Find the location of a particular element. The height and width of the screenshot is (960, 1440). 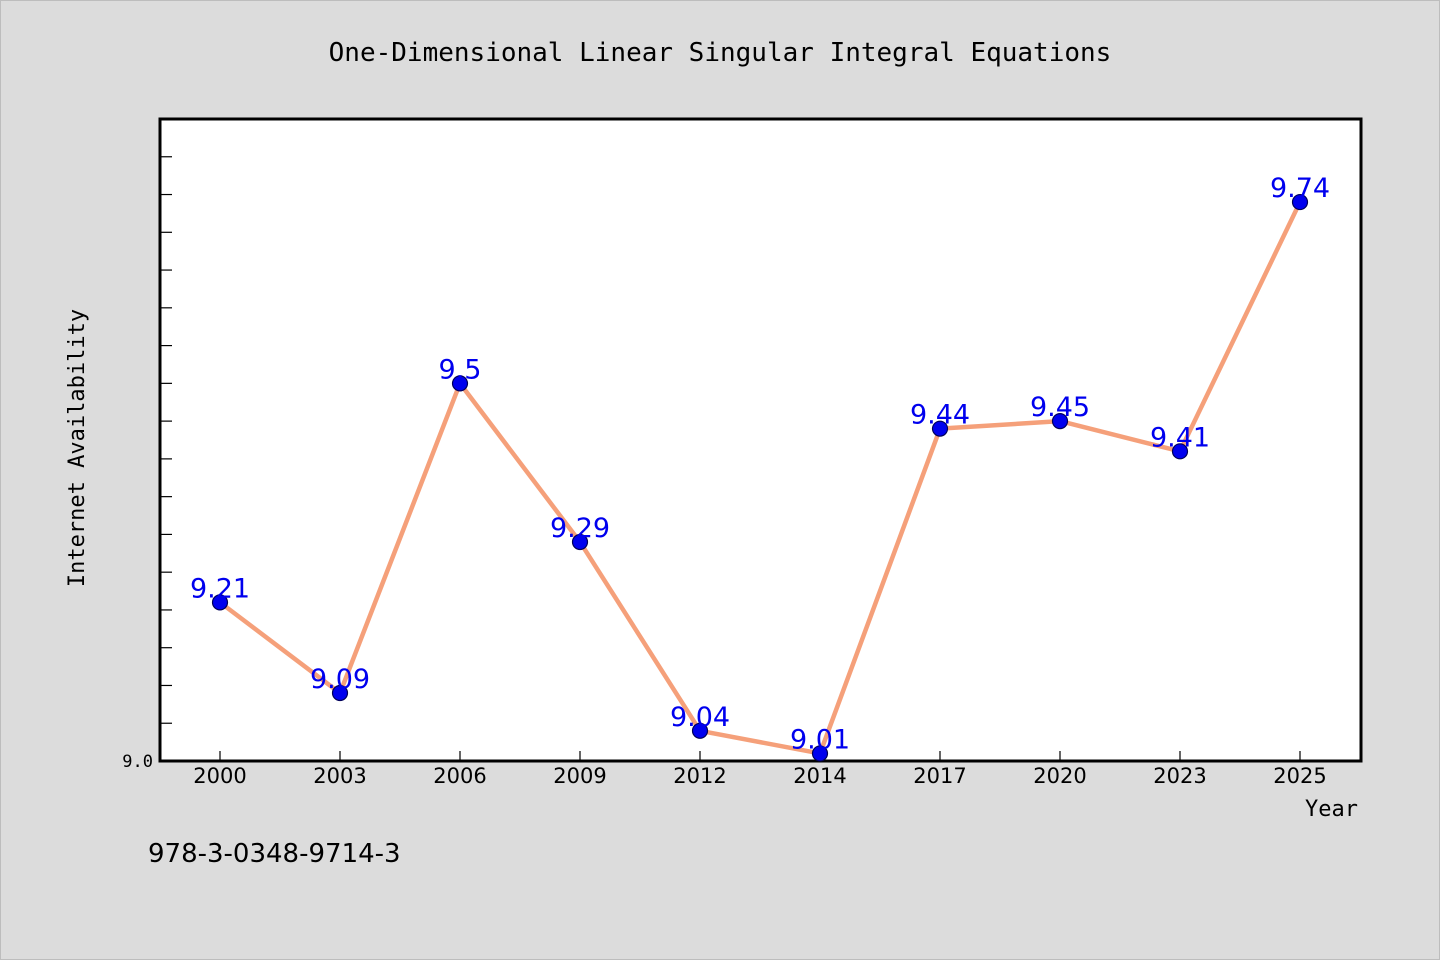

data-label: 9.5 is located at coordinates (460, 369).